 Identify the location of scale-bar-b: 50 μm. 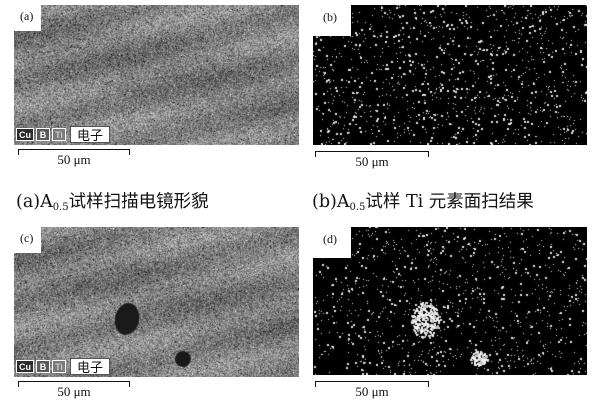
(372, 158).